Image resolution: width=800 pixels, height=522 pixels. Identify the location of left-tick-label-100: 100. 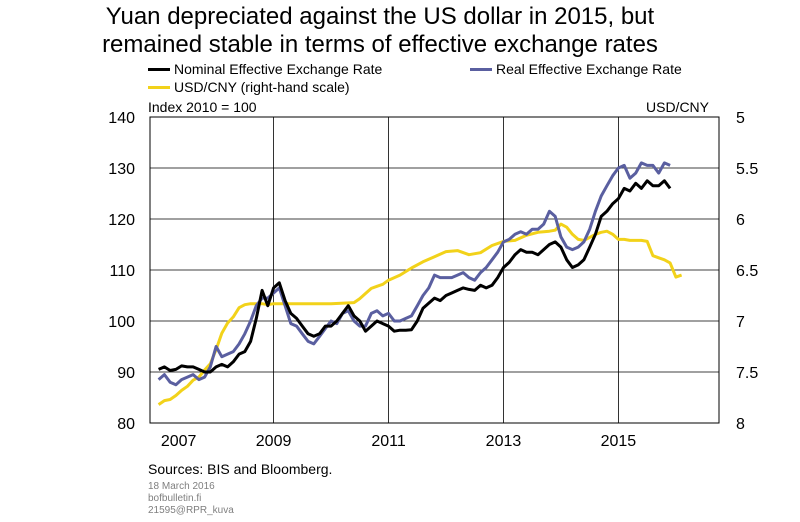
(121, 322).